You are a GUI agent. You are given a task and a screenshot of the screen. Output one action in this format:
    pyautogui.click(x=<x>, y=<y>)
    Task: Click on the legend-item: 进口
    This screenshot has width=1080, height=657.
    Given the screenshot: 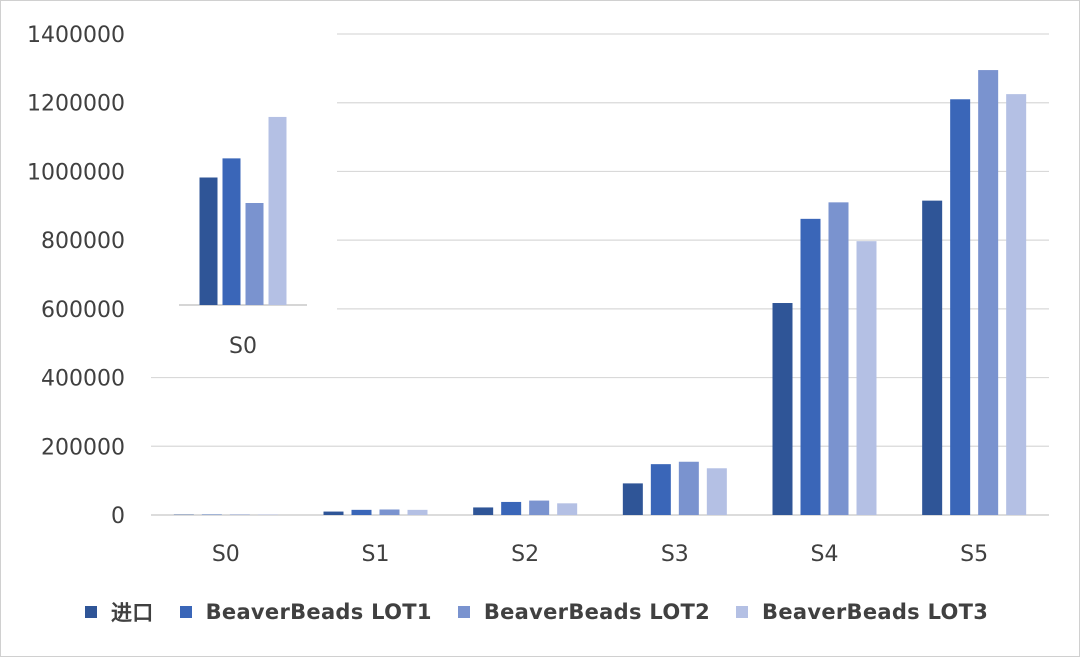 What is the action you would take?
    pyautogui.click(x=119, y=612)
    